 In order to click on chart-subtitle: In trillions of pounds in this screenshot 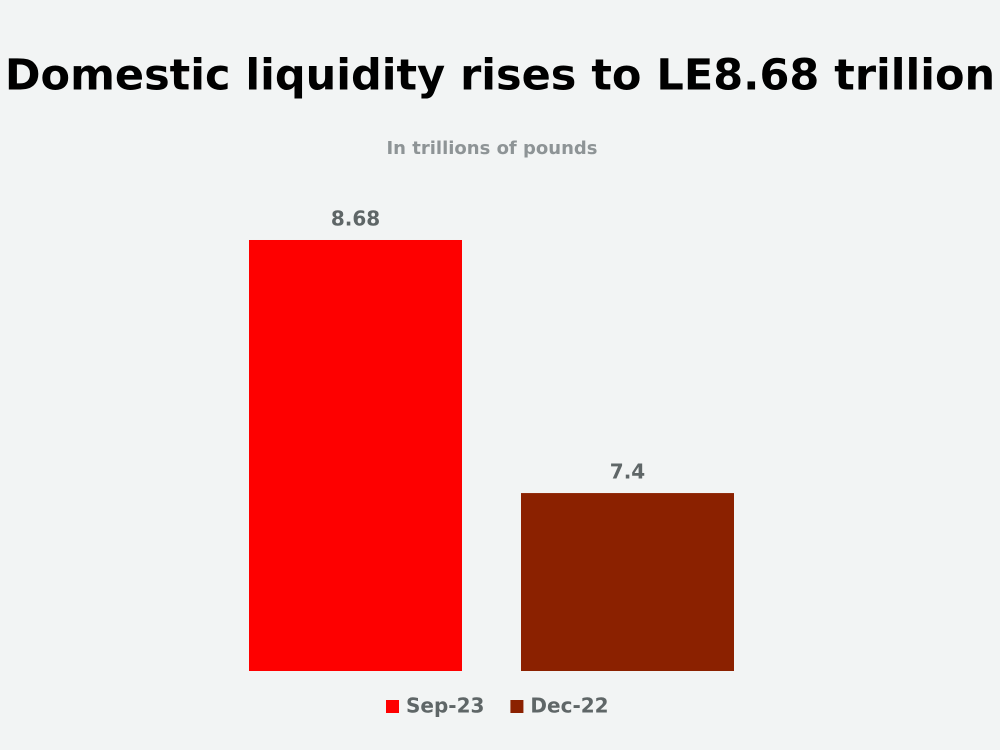, I will do `click(491, 148)`.